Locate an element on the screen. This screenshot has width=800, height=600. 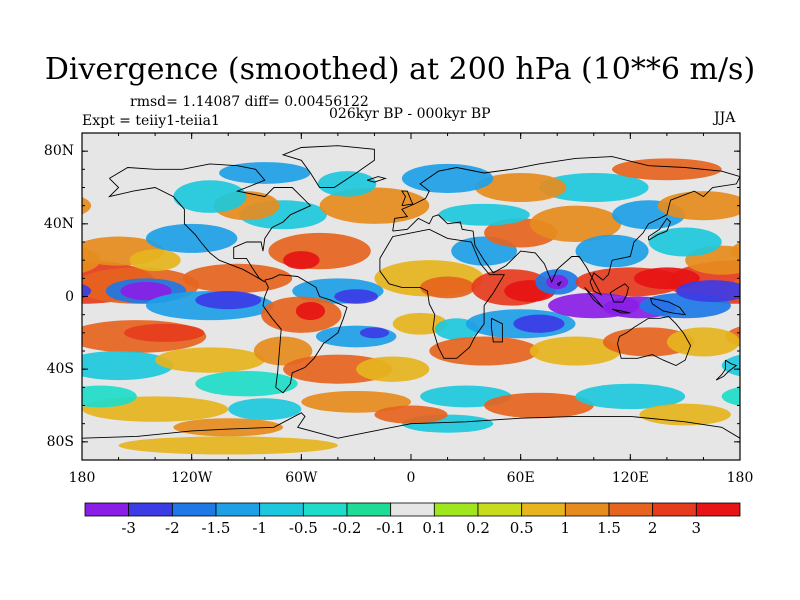
colorbar-label: 1.5 is located at coordinates (609, 528).